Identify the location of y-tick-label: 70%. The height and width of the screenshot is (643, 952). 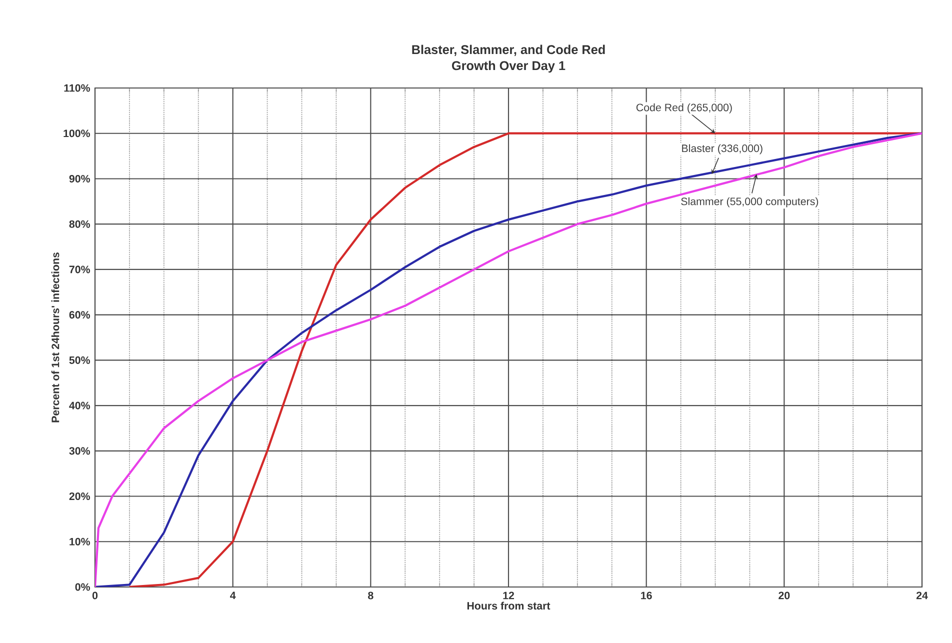
(79, 270).